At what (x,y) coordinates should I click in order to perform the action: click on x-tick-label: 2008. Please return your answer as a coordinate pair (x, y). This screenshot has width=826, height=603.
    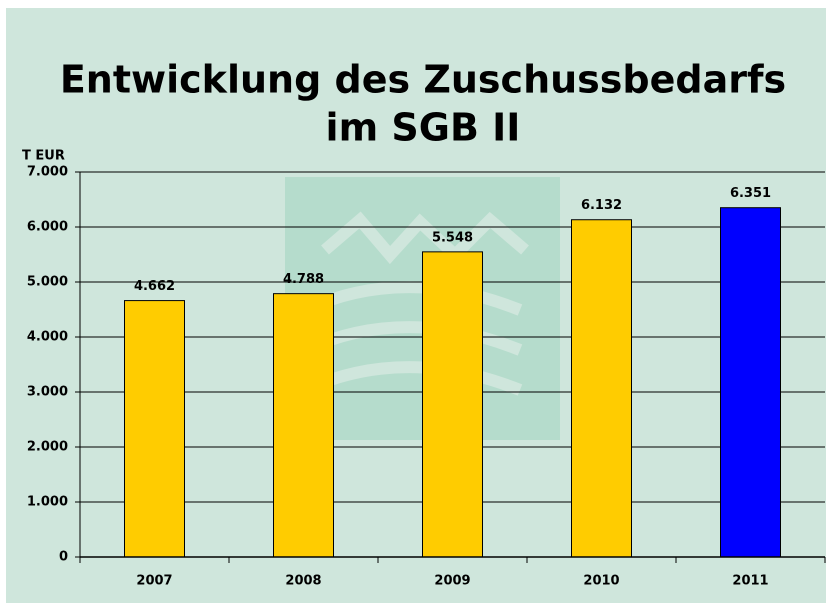
    Looking at the image, I should click on (303, 581).